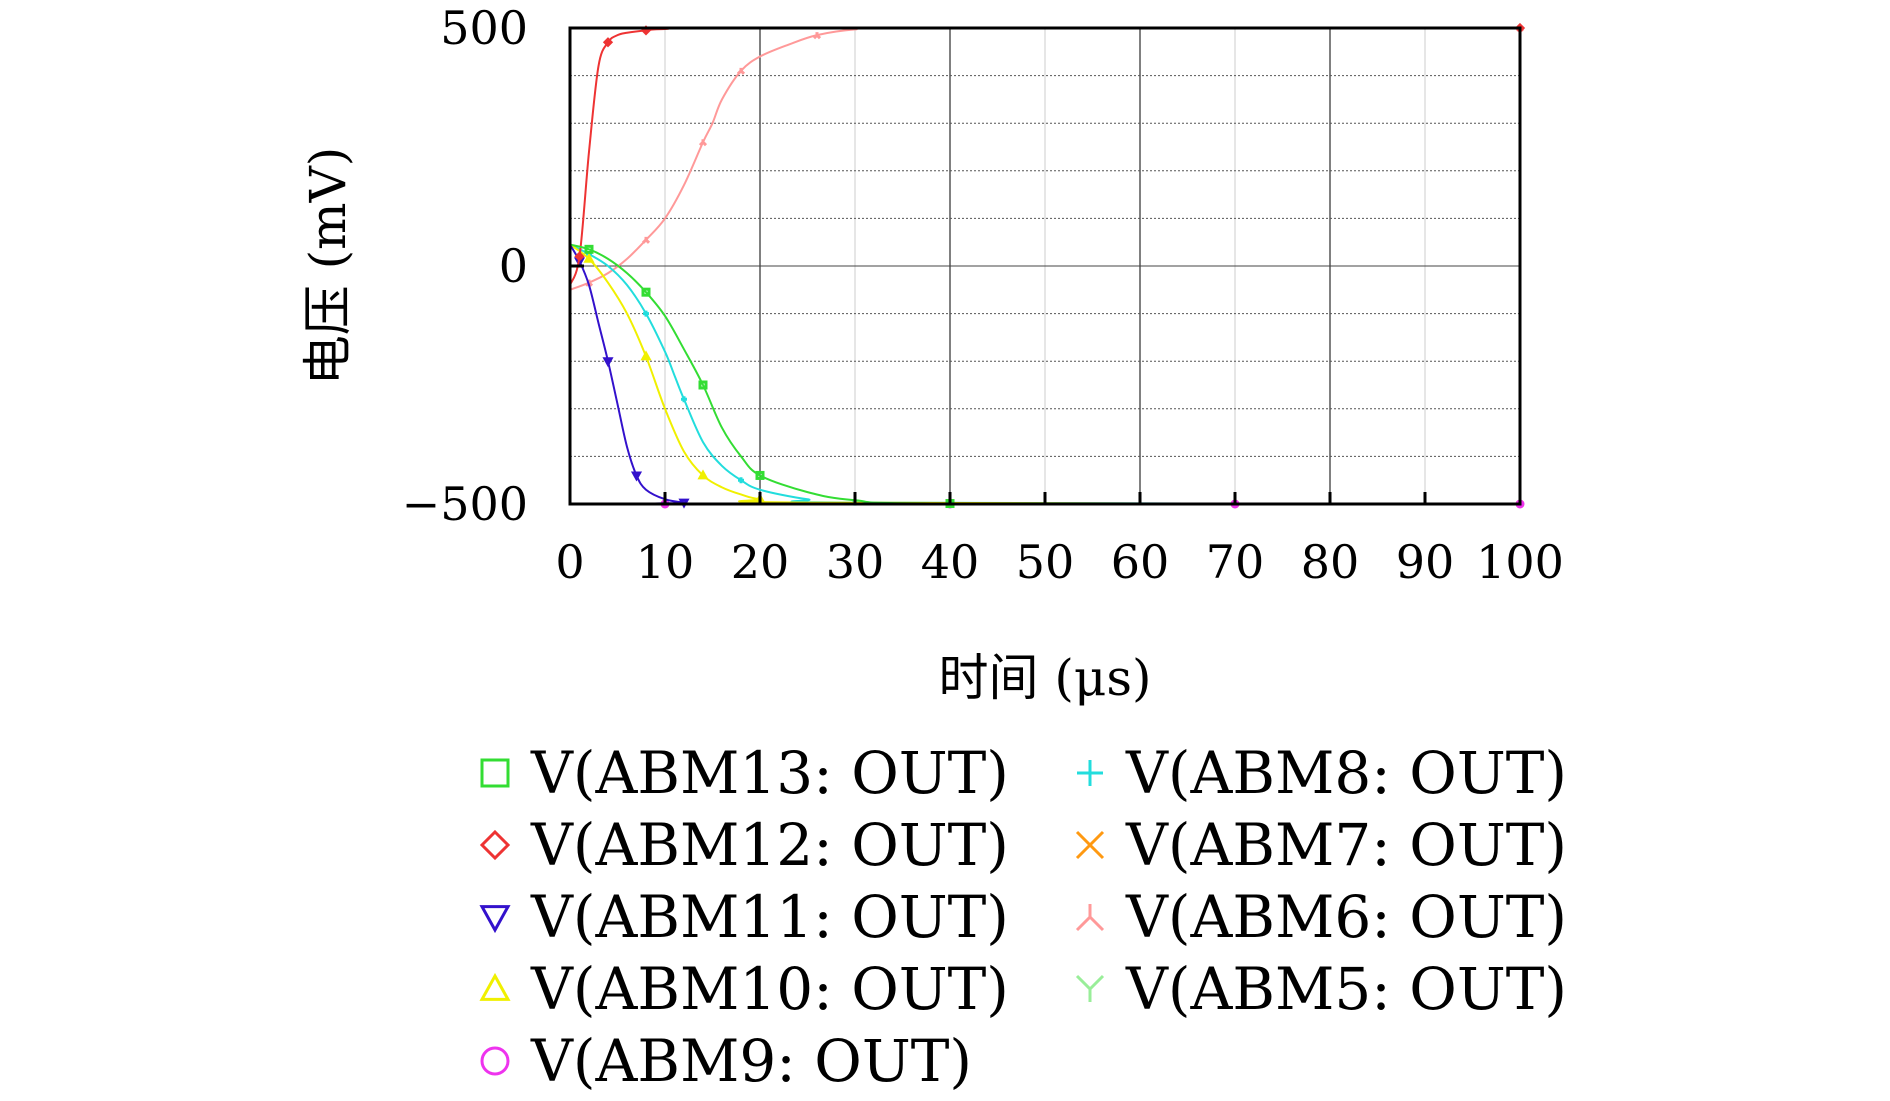 This screenshot has height=1101, width=1890. Describe the element at coordinates (513, 266) in the screenshot. I see `y-tick-label: 0` at that location.